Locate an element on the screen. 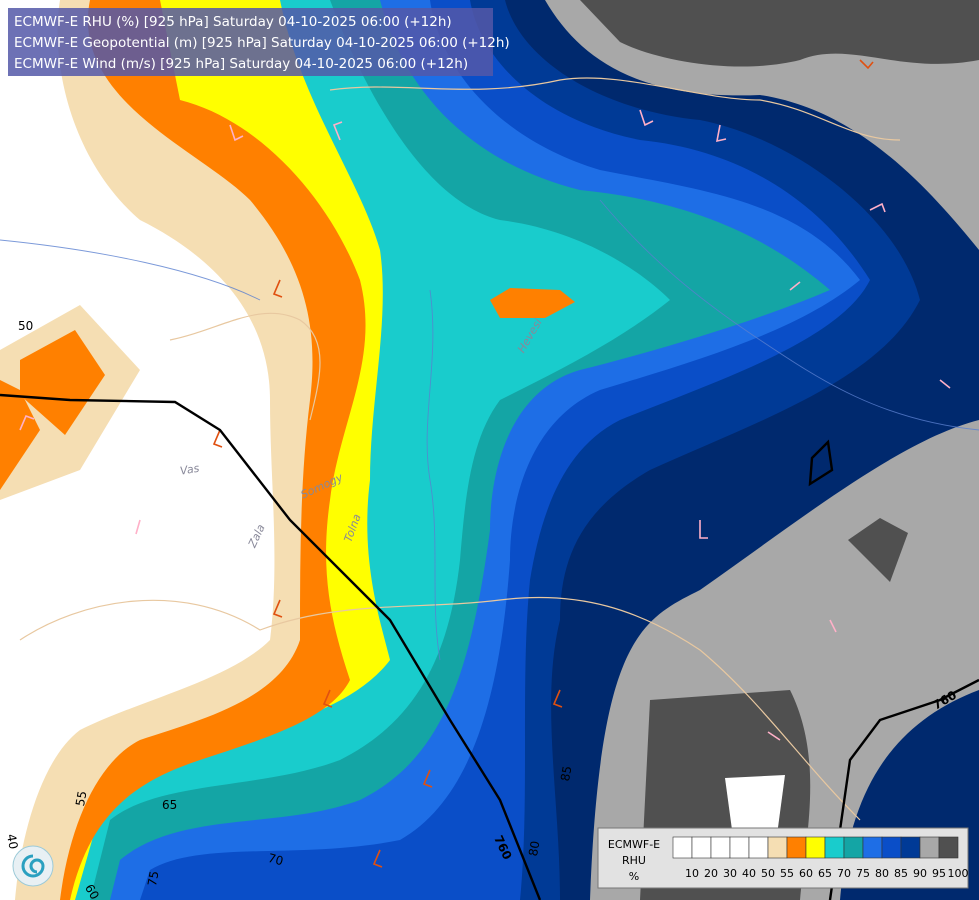 The height and width of the screenshot is (900, 979). logo is located at coordinates (33, 866).